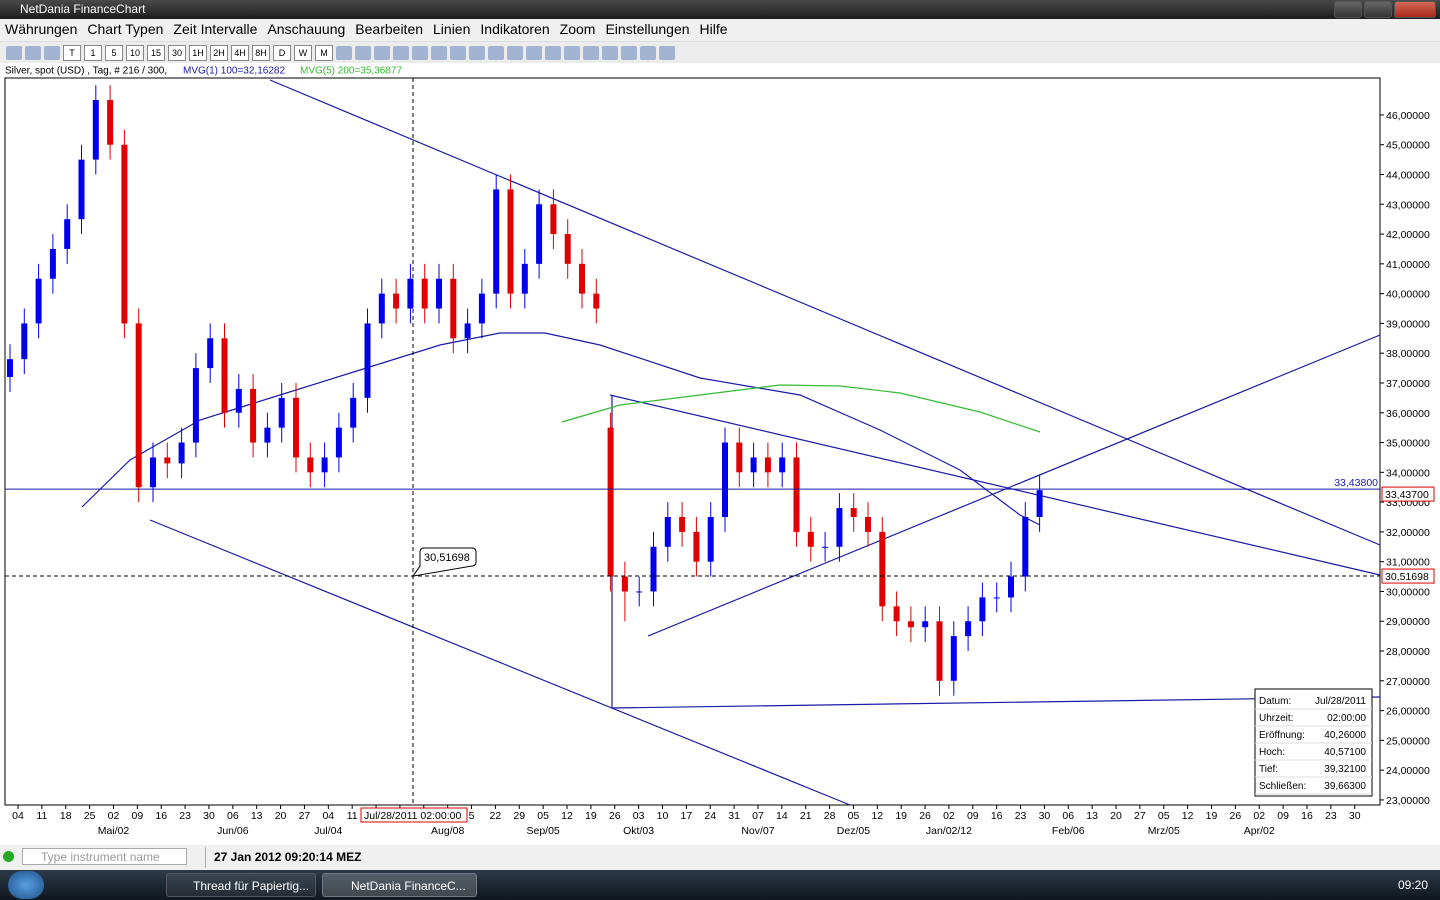  What do you see at coordinates (72, 52) in the screenshot?
I see `interval-button: T` at bounding box center [72, 52].